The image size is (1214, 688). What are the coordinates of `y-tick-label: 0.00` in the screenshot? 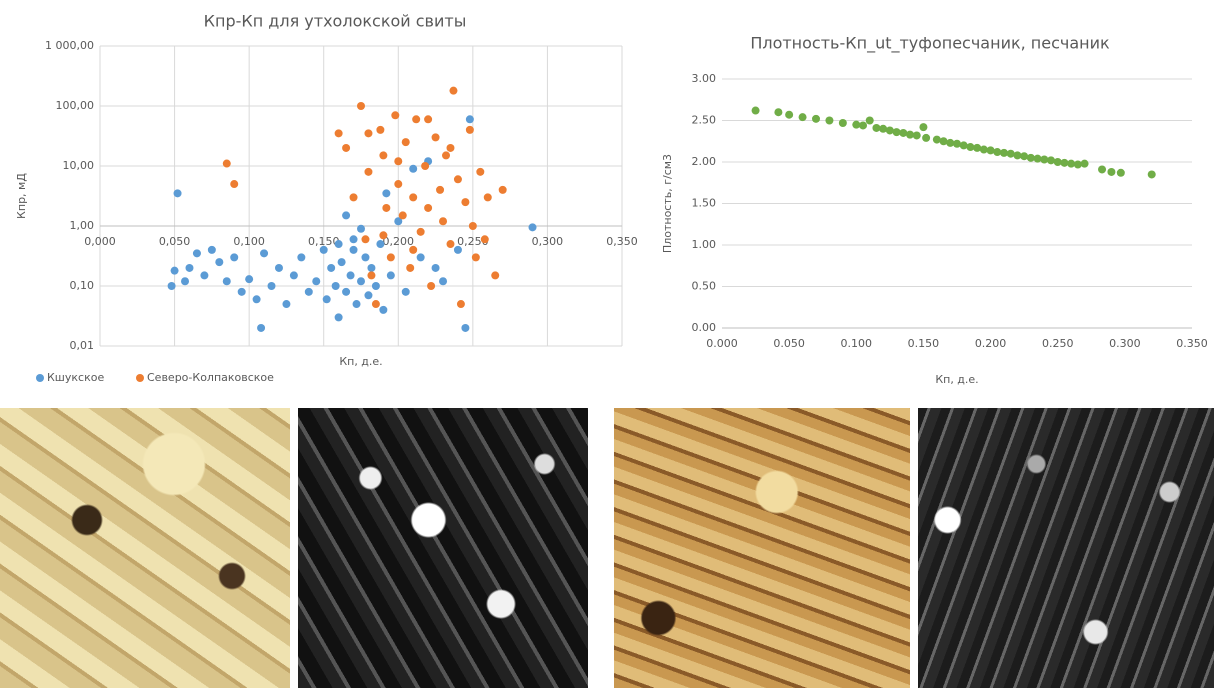 It's located at (704, 327).